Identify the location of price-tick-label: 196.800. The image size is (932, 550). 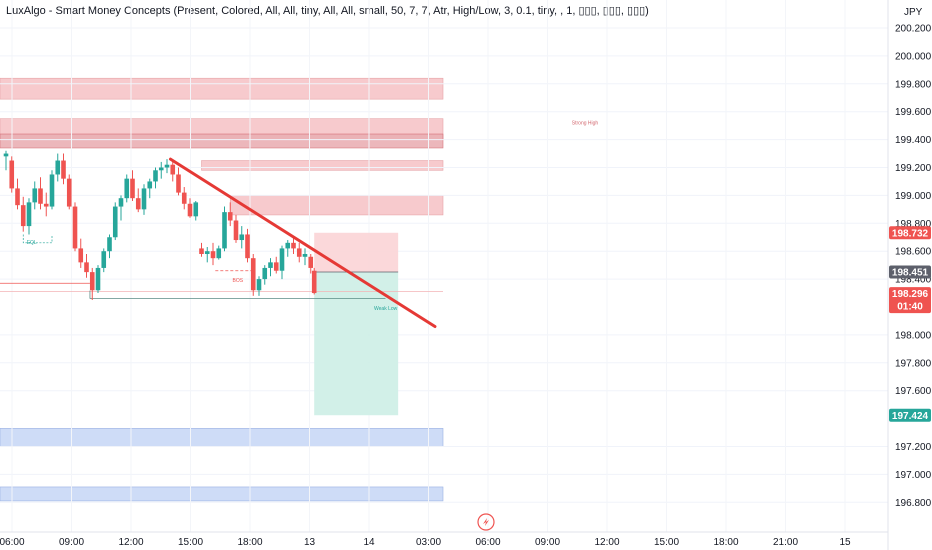
(913, 503).